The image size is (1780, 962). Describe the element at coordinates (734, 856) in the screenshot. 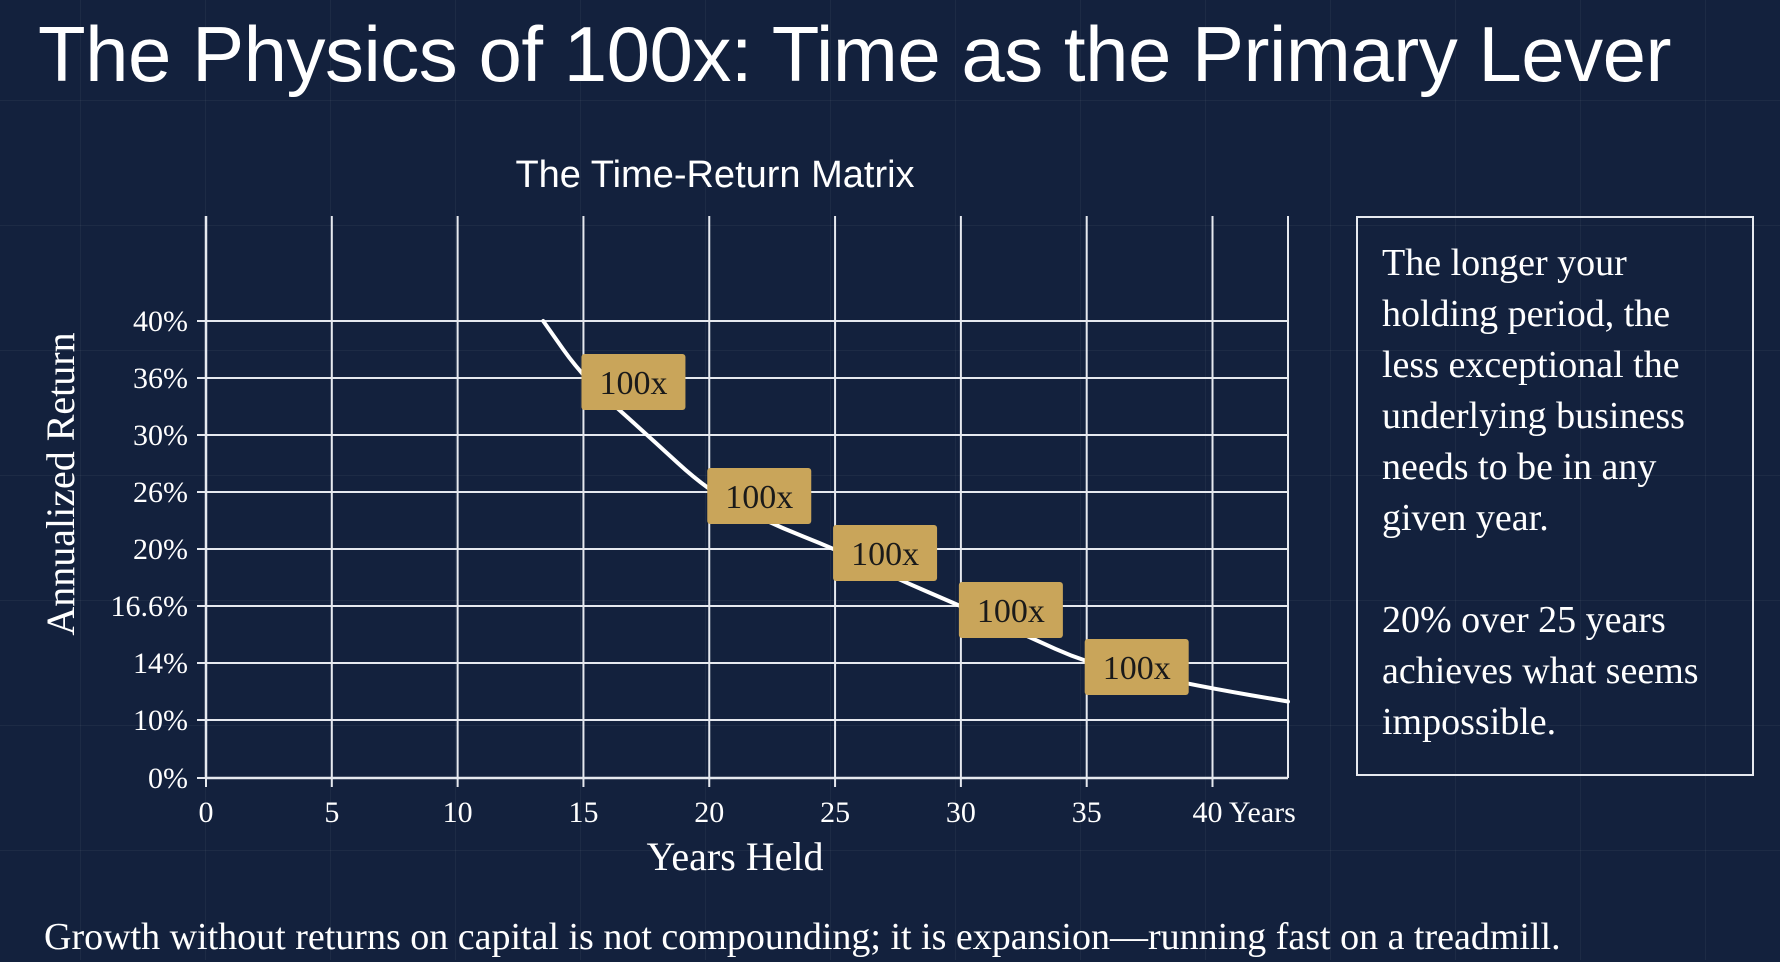

I see `x-axis-title: Years Held` at that location.